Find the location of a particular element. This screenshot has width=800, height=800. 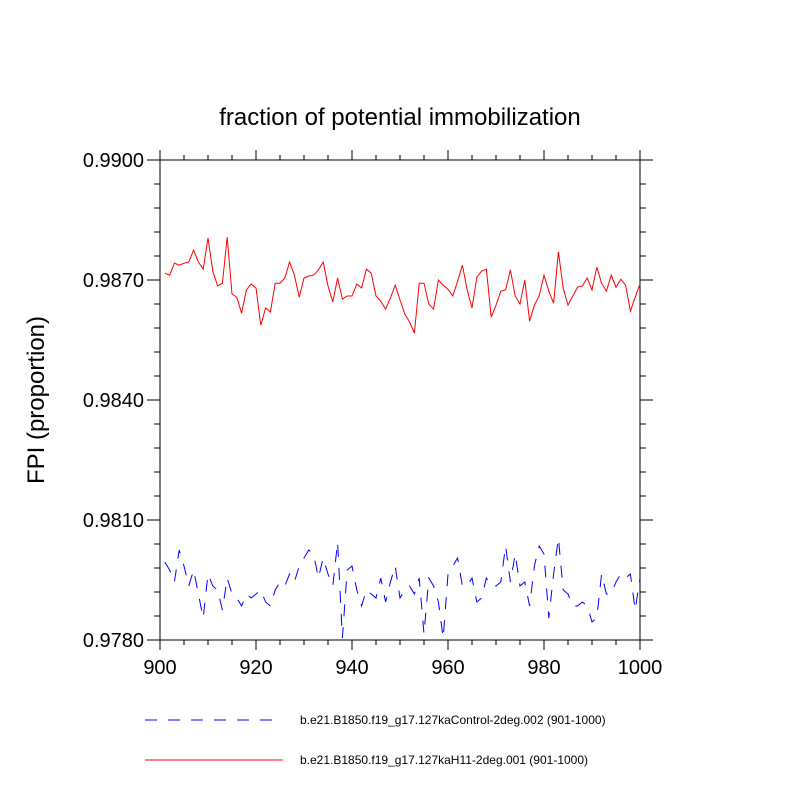

series-line-control is located at coordinates (402, 588).